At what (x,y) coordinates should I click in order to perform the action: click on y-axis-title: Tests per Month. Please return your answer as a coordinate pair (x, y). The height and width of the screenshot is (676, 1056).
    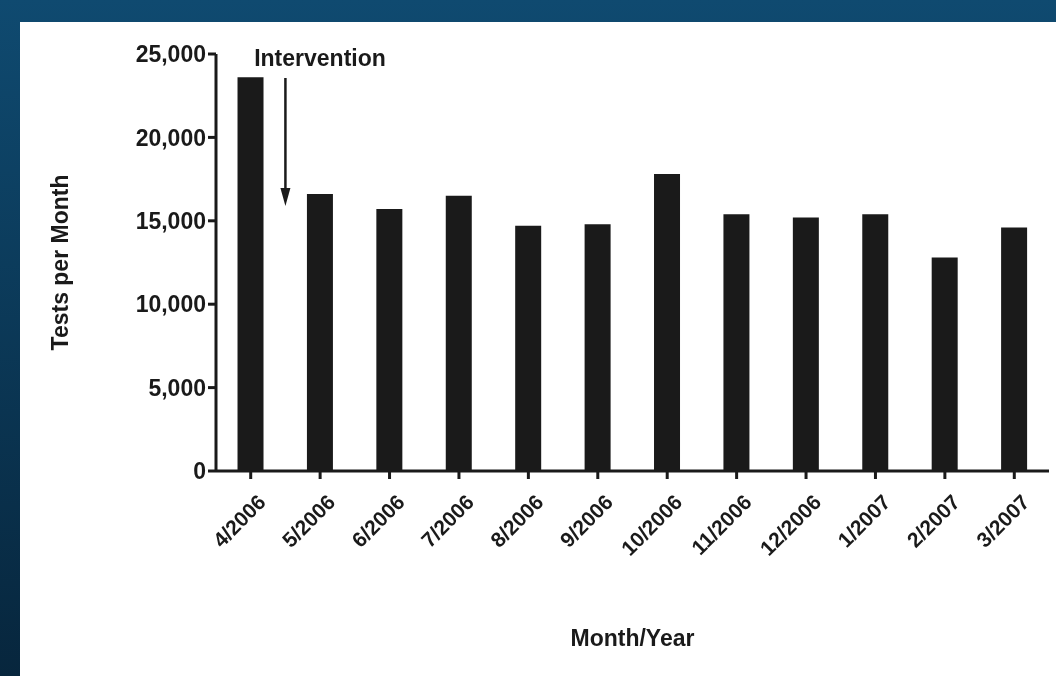
    Looking at the image, I should click on (60, 262).